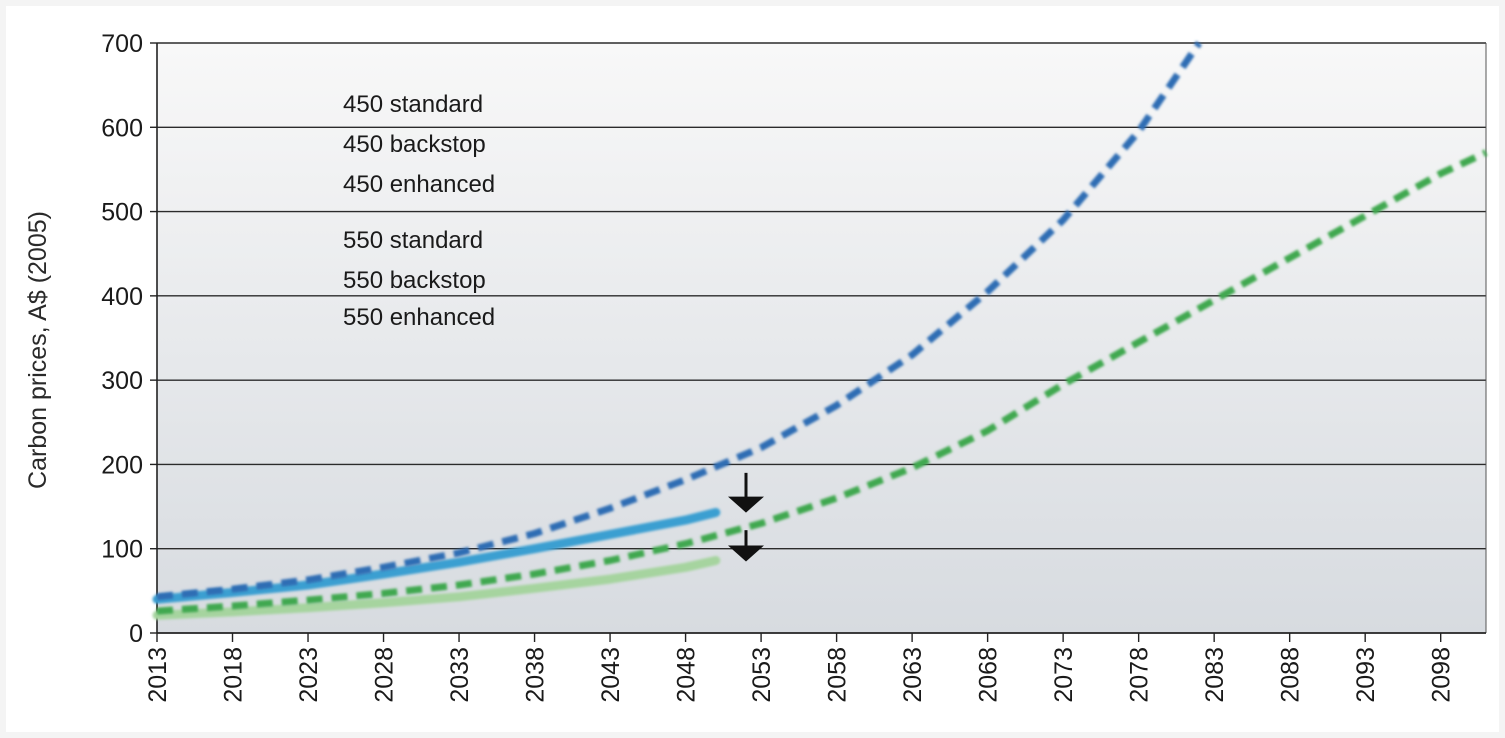 The image size is (1505, 738). What do you see at coordinates (234, 675) in the screenshot?
I see `x-tick-label: 2018` at bounding box center [234, 675].